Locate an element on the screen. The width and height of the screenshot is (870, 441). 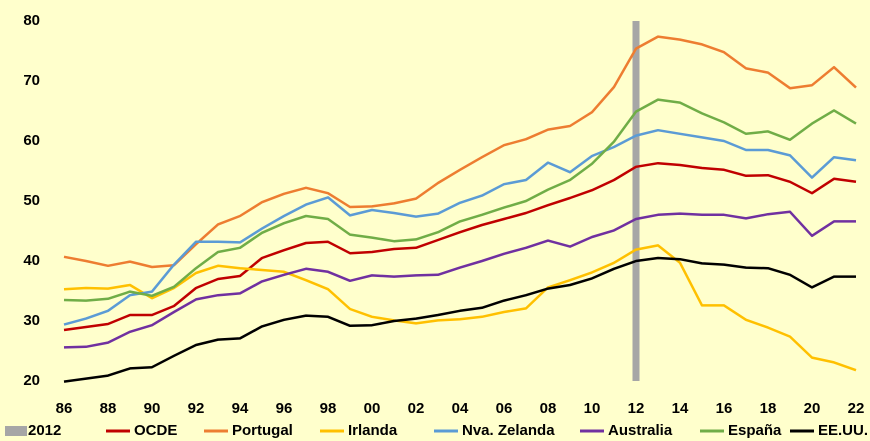
x-tick-label: 14 is located at coordinates (680, 408).